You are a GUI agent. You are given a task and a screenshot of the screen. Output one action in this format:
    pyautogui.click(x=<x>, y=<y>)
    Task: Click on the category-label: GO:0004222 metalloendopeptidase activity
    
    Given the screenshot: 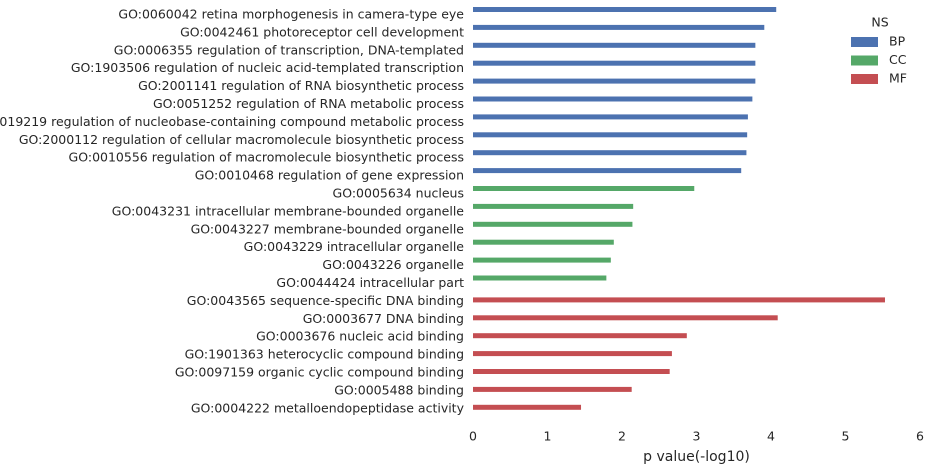 What is the action you would take?
    pyautogui.click(x=328, y=407)
    